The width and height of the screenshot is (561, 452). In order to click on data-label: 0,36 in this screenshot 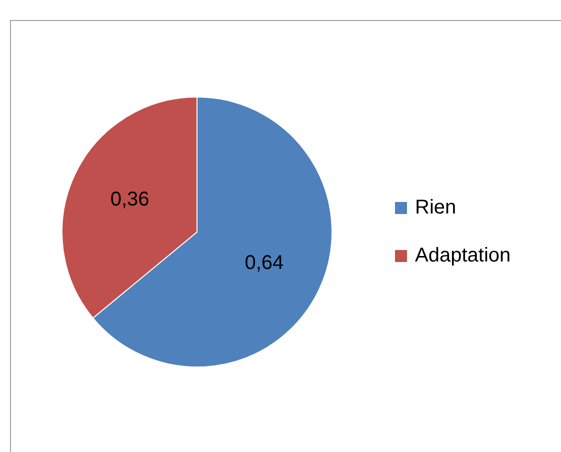, I will do `click(130, 199)`.